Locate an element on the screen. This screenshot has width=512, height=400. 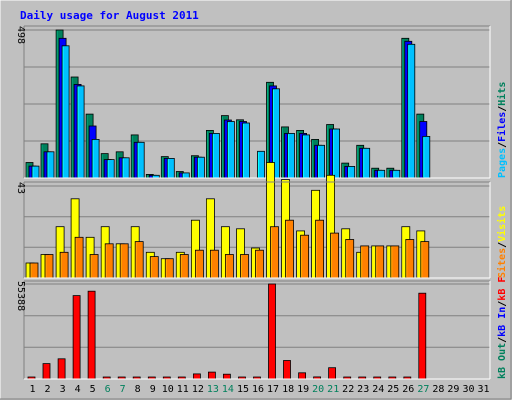
x-tick-label-day-3: 3 is located at coordinates (63, 389).